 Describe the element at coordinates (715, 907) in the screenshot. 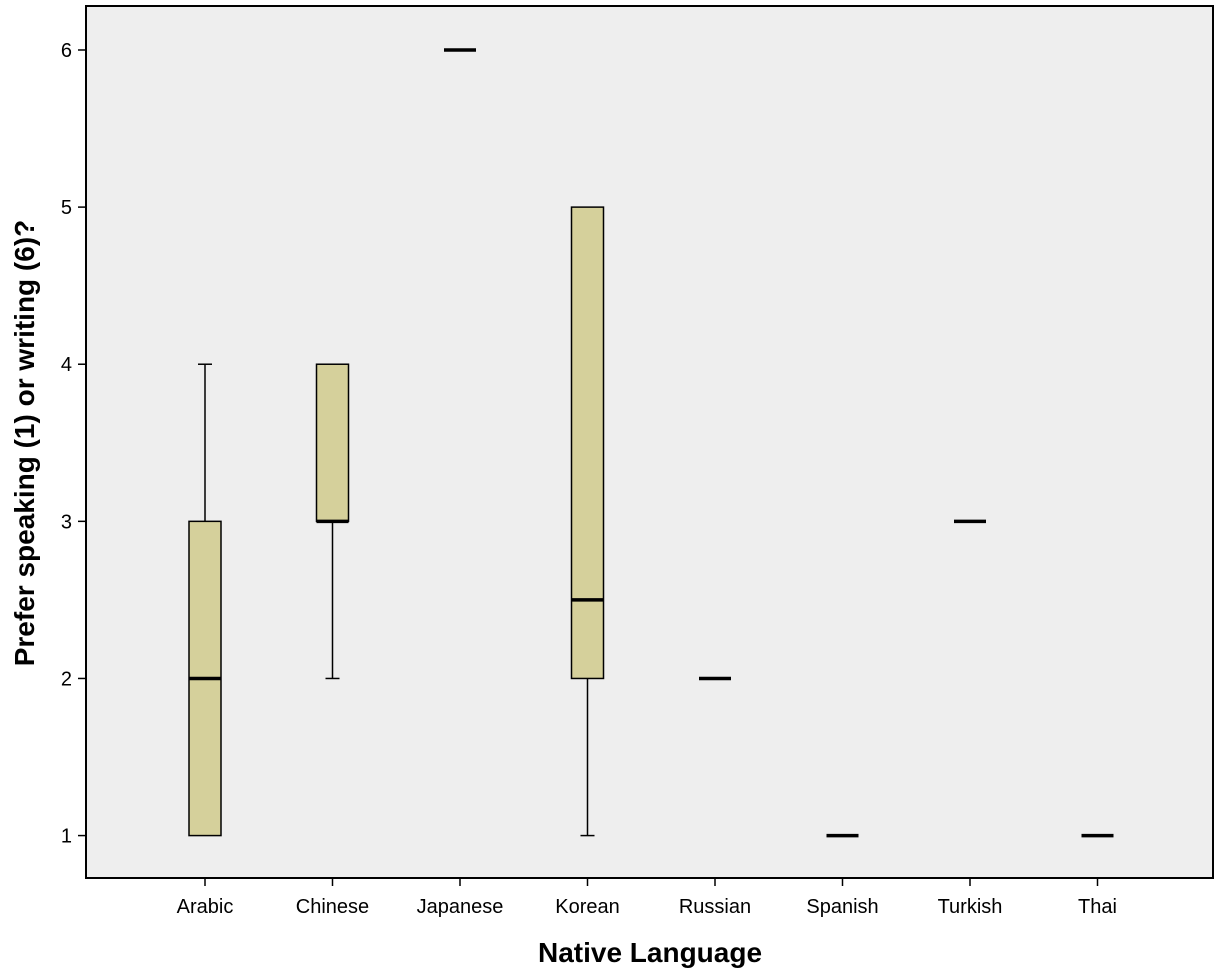

I see `x-tick-label: Russian` at that location.